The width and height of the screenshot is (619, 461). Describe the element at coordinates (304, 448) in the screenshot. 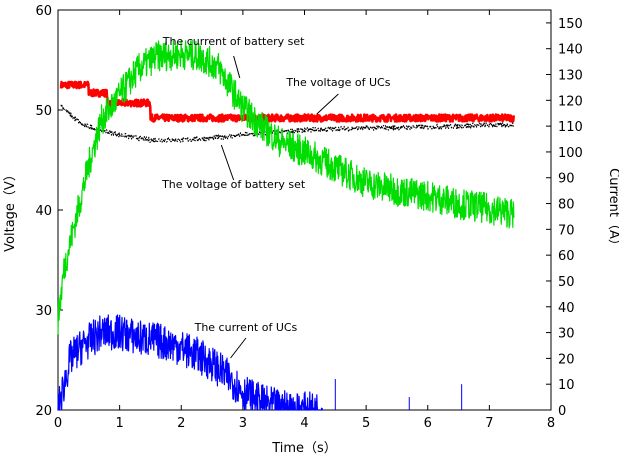

I see `x-axis-title: Time（s）` at that location.